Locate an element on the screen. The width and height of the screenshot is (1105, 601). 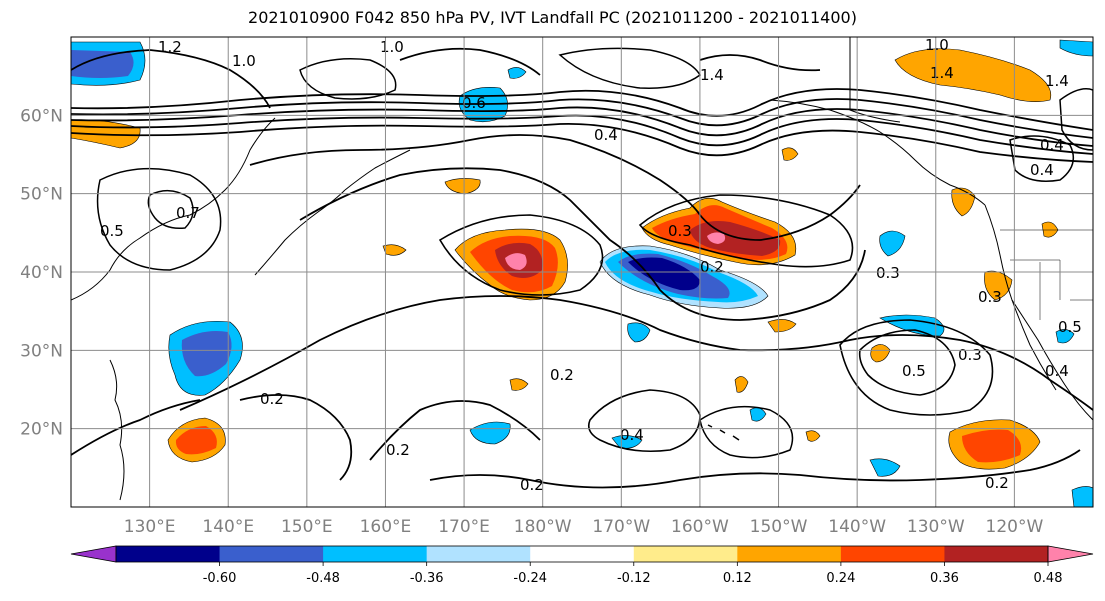
coastline-japan is located at coordinates (300, 232).